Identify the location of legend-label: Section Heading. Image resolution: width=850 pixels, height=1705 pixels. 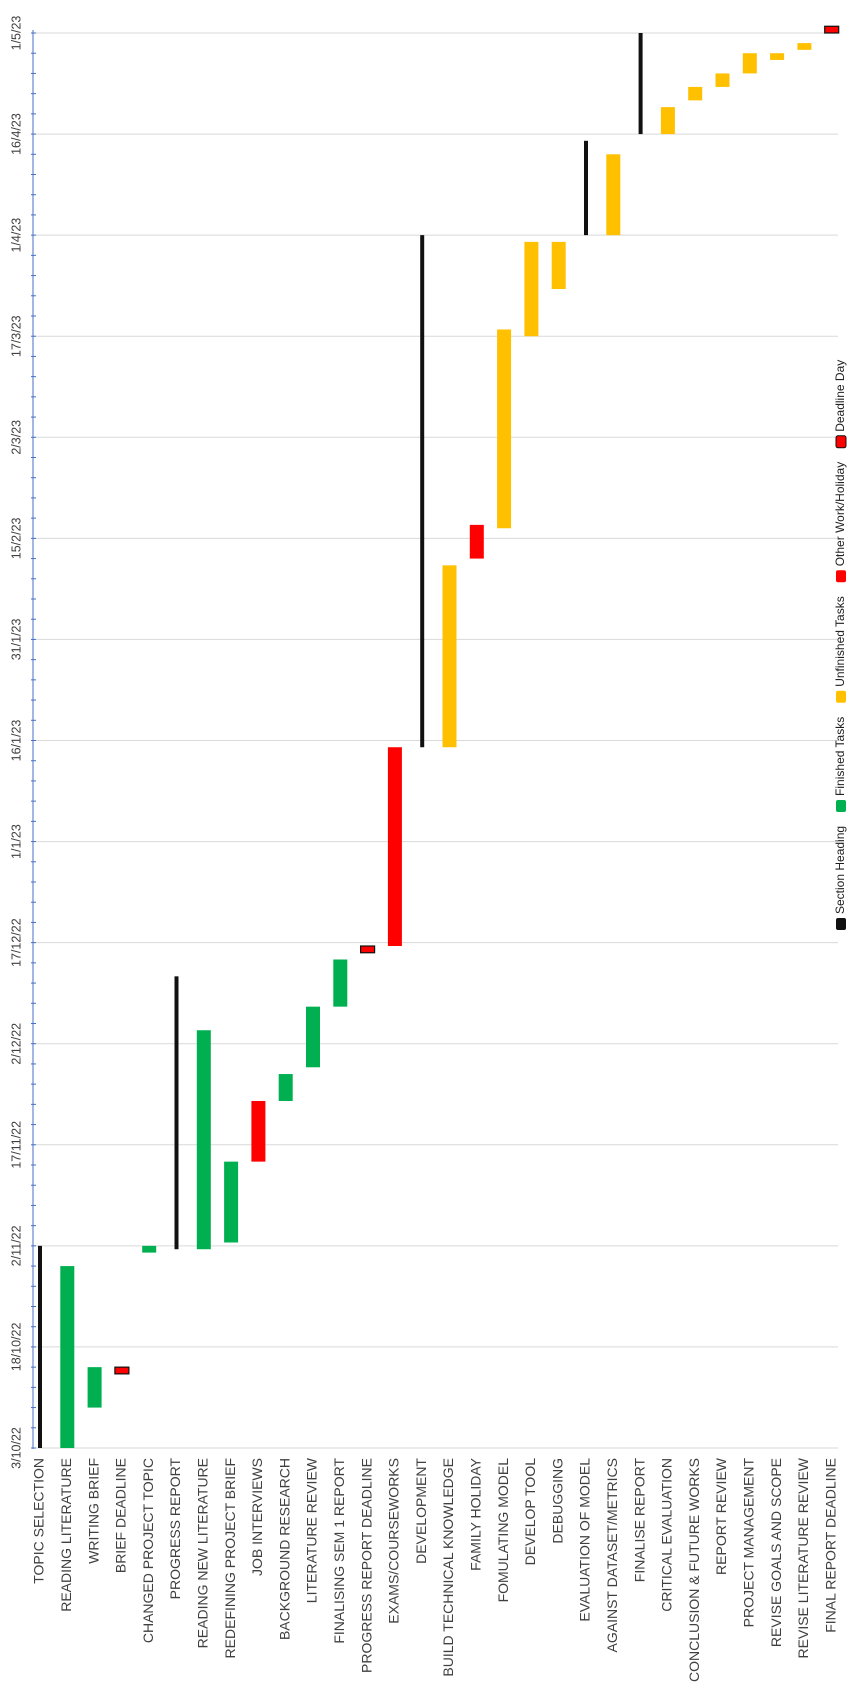
(840, 870).